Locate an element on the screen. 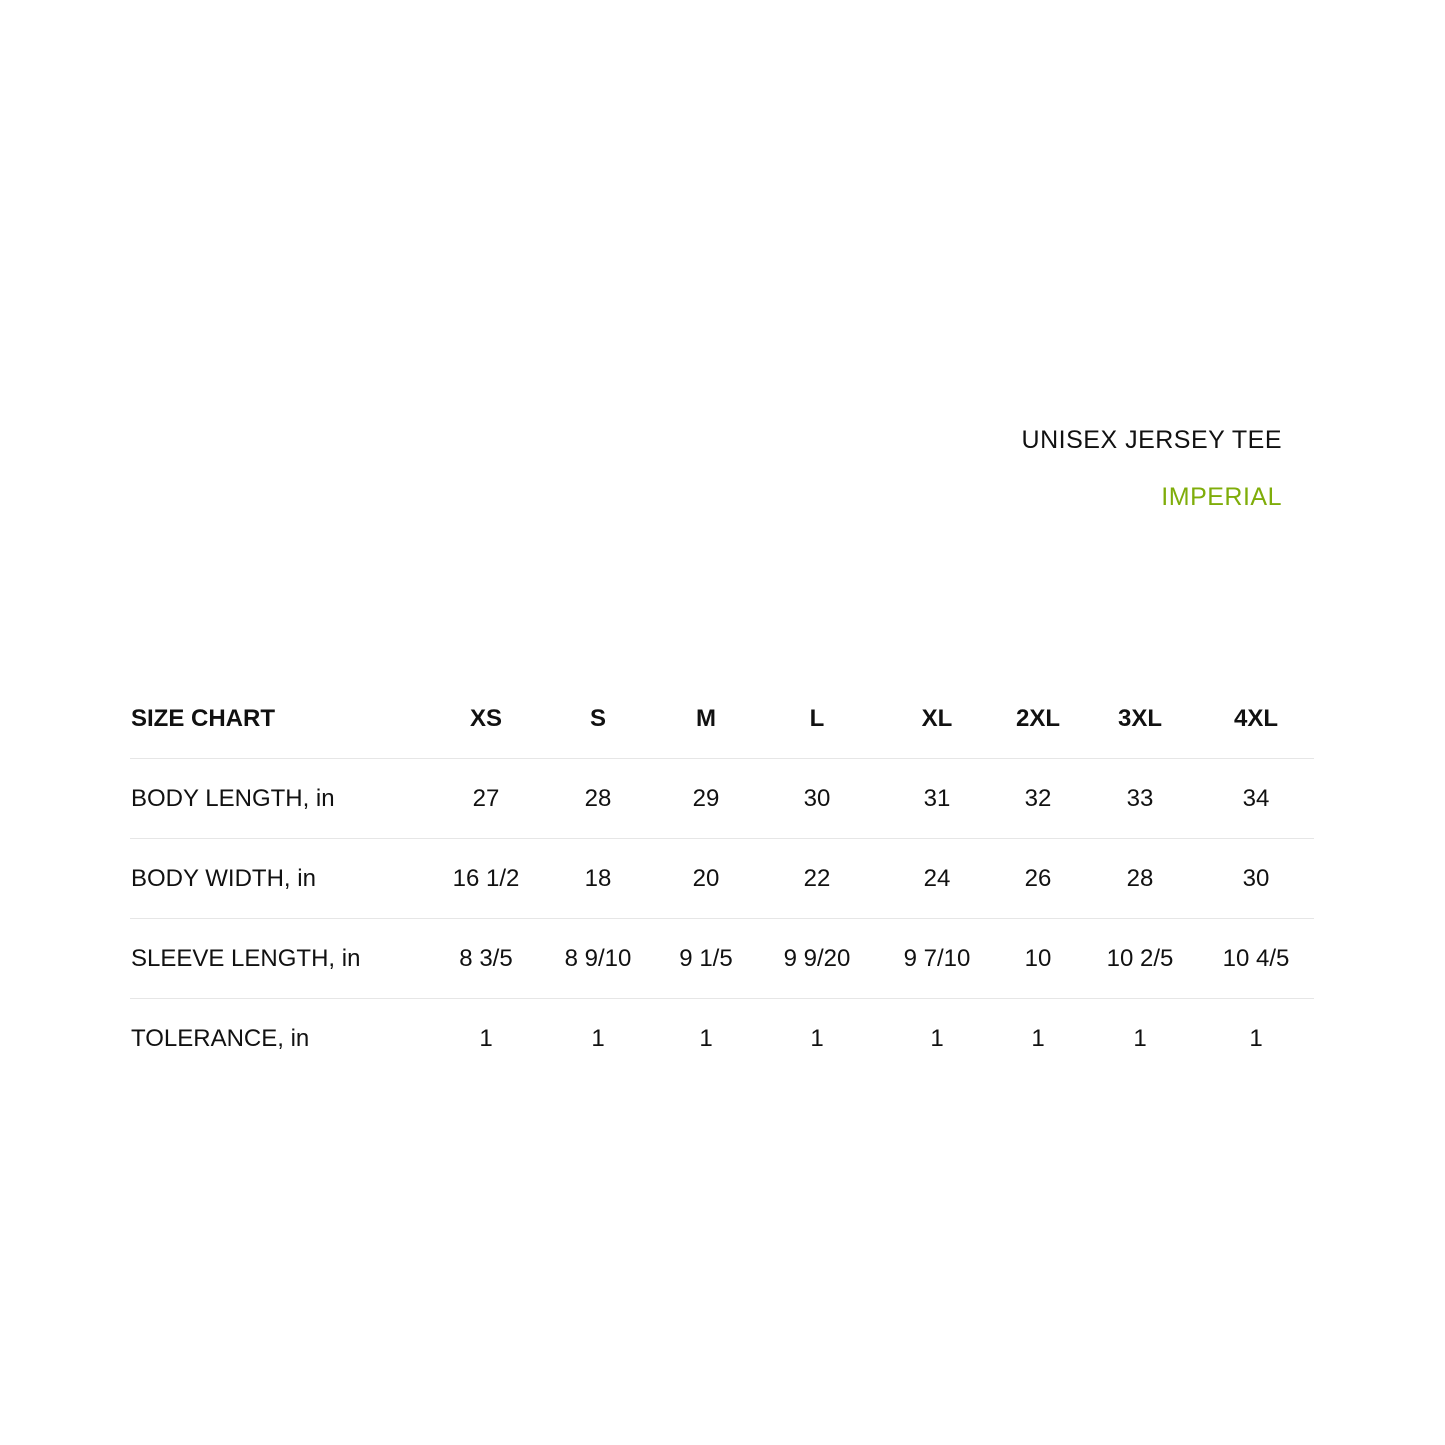  table-header-row: SIZE CHART XS S M L XL 2XL 3XL 4XL is located at coordinates (722, 719).